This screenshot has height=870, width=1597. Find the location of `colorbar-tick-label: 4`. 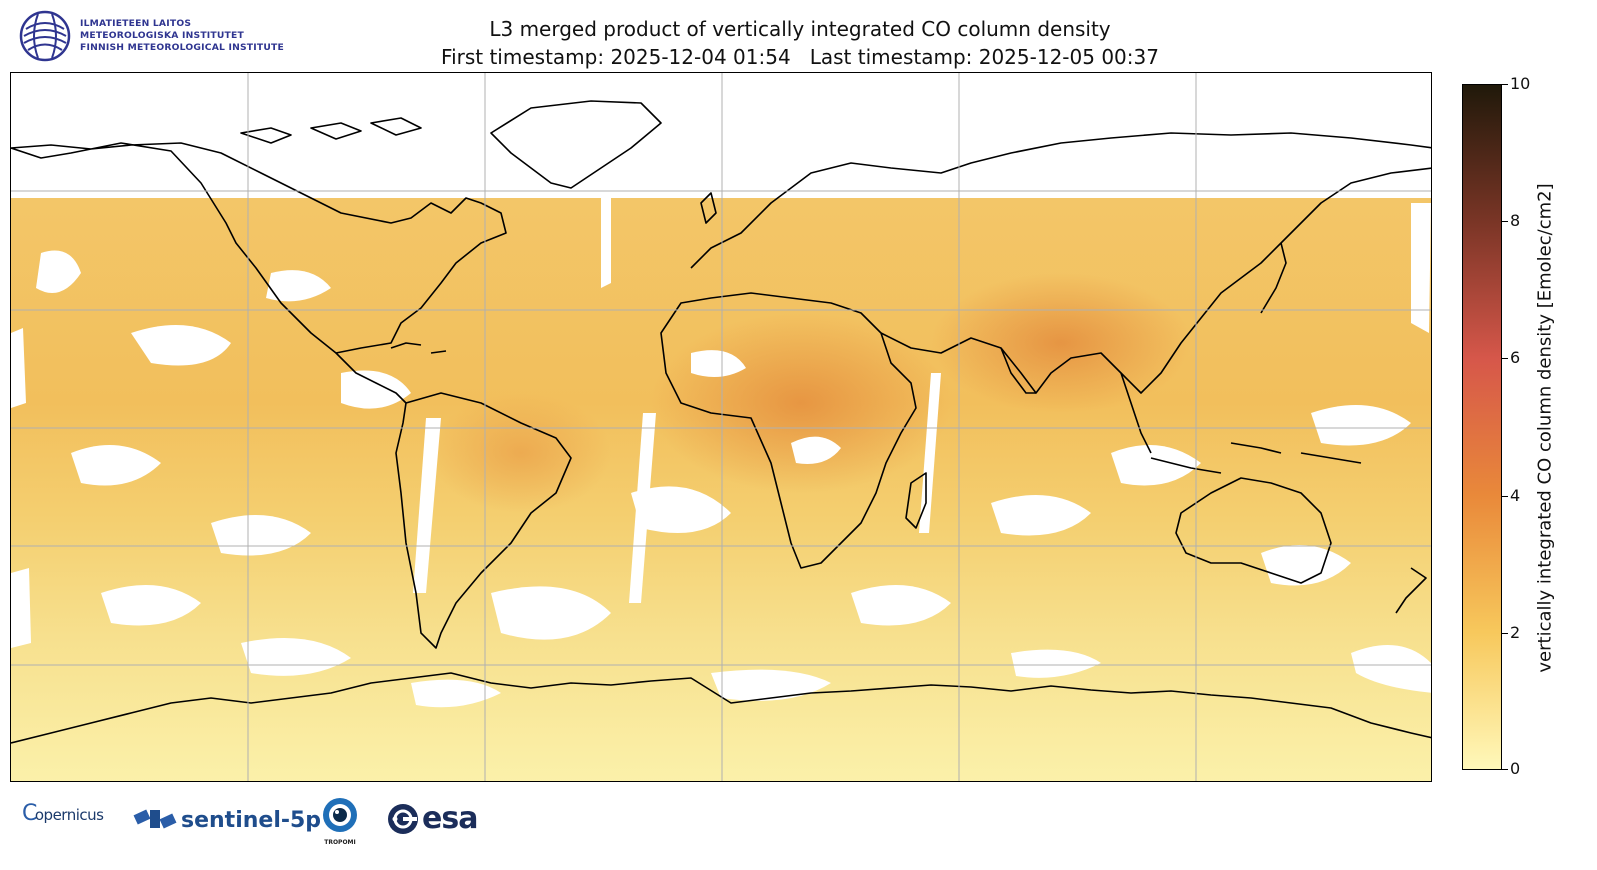

colorbar-tick-label: 4 is located at coordinates (1515, 495).